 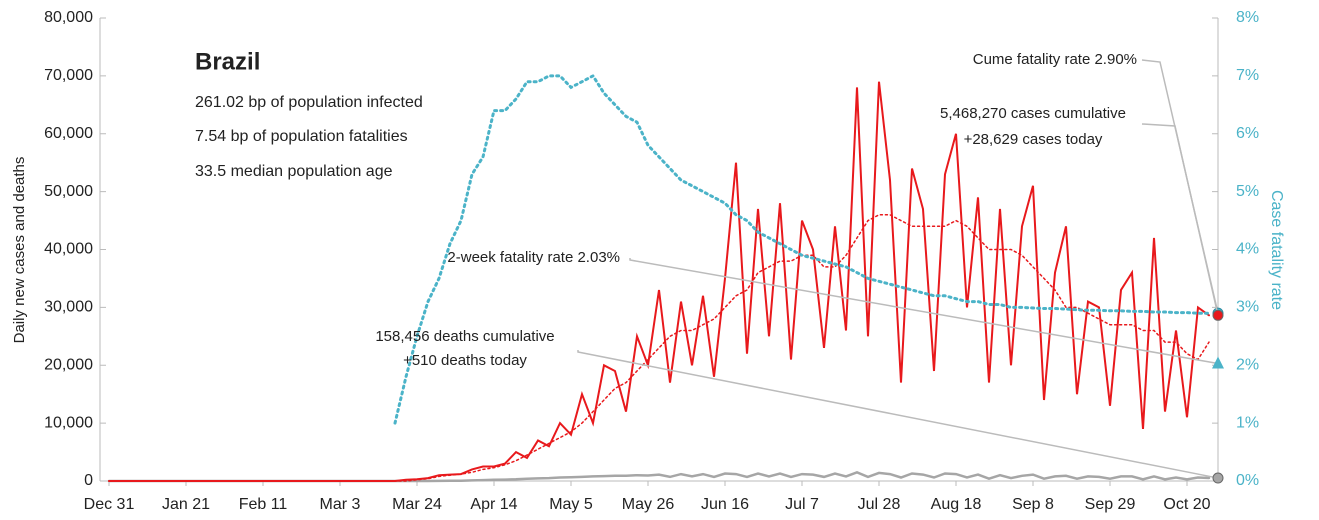 I want to click on x-tick-label: Jul 28, so click(x=879, y=504).